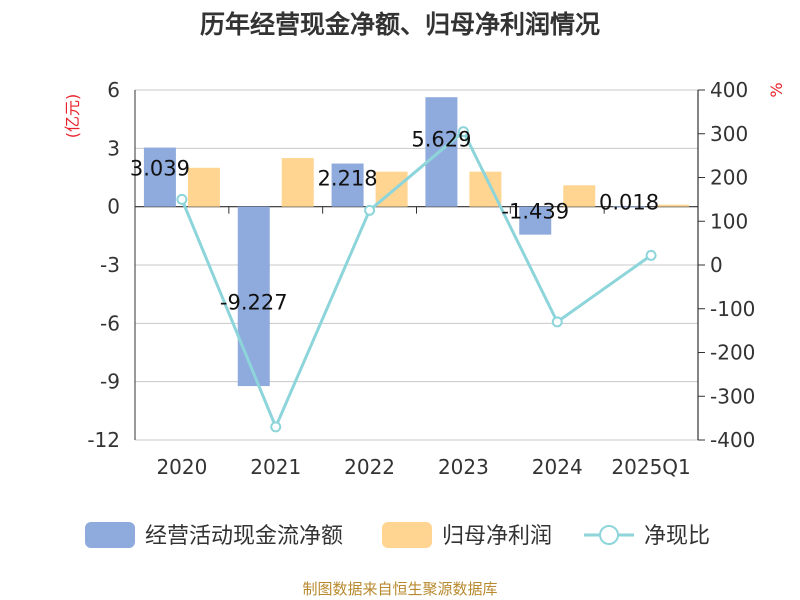 This screenshot has height=600, width=800. I want to click on legend-swatch-net-profit, so click(407, 535).